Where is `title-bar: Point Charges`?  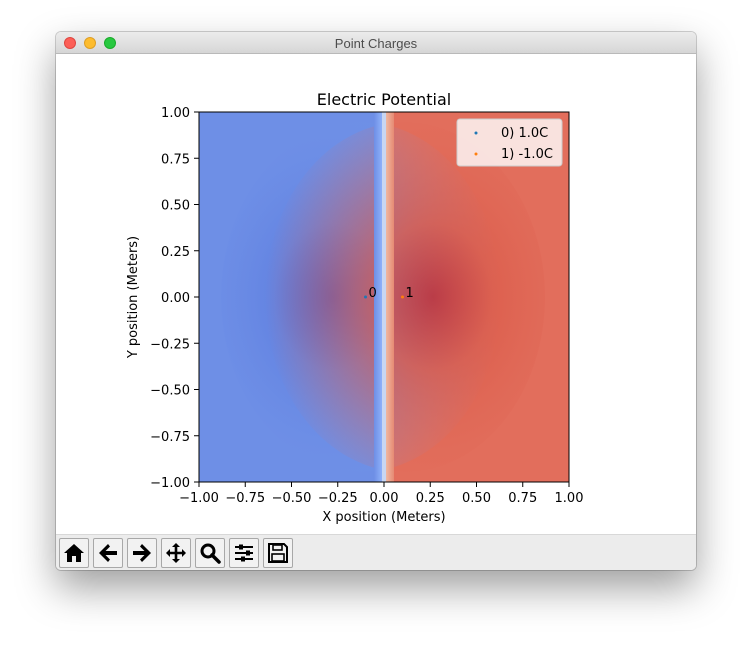 title-bar: Point Charges is located at coordinates (376, 43).